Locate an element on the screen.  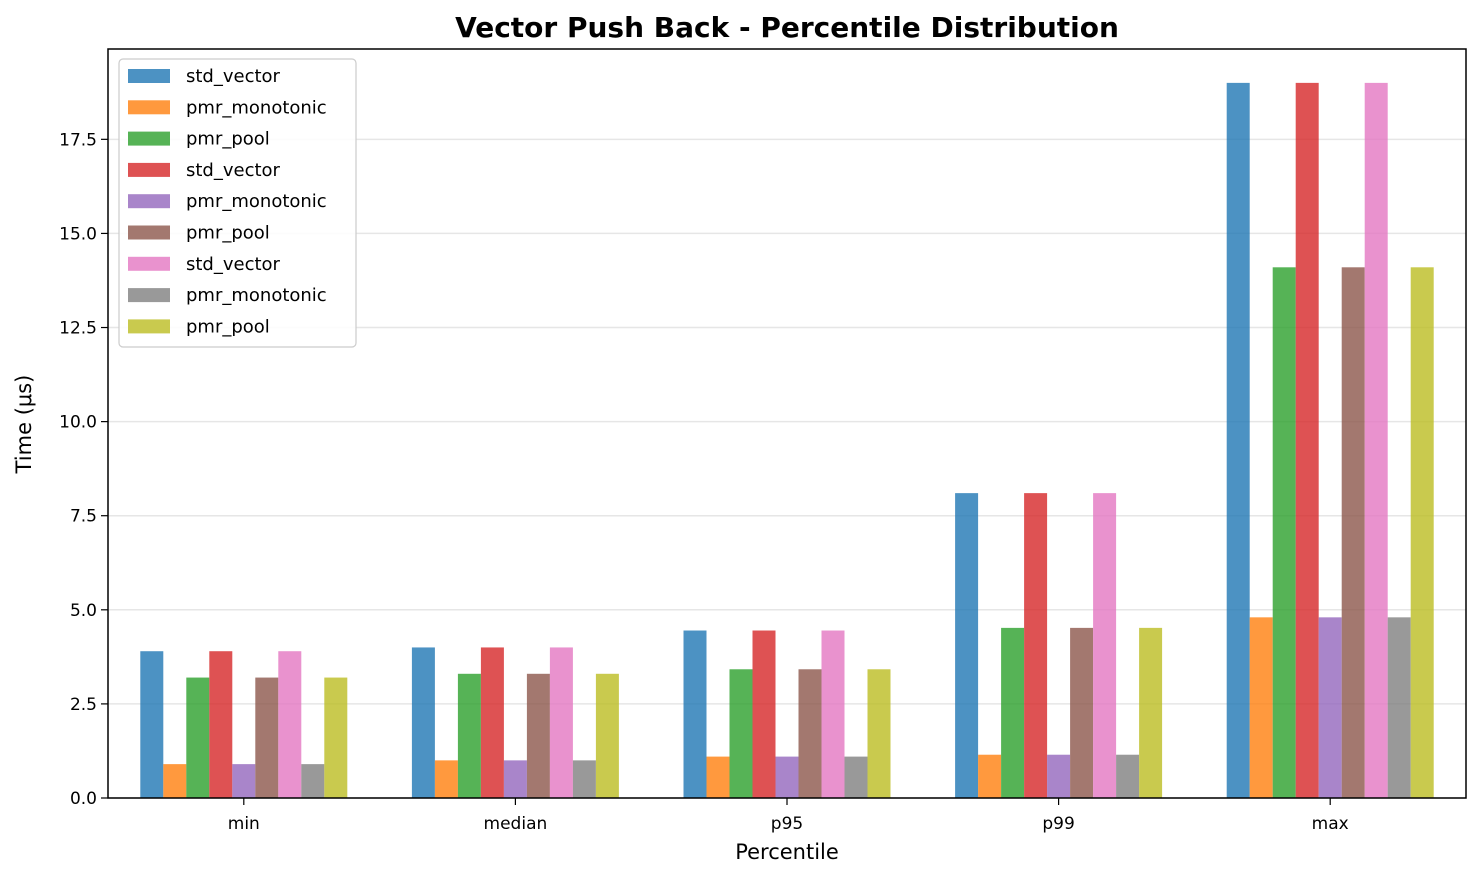
y-tick-label: 5.0 is located at coordinates (83, 611).